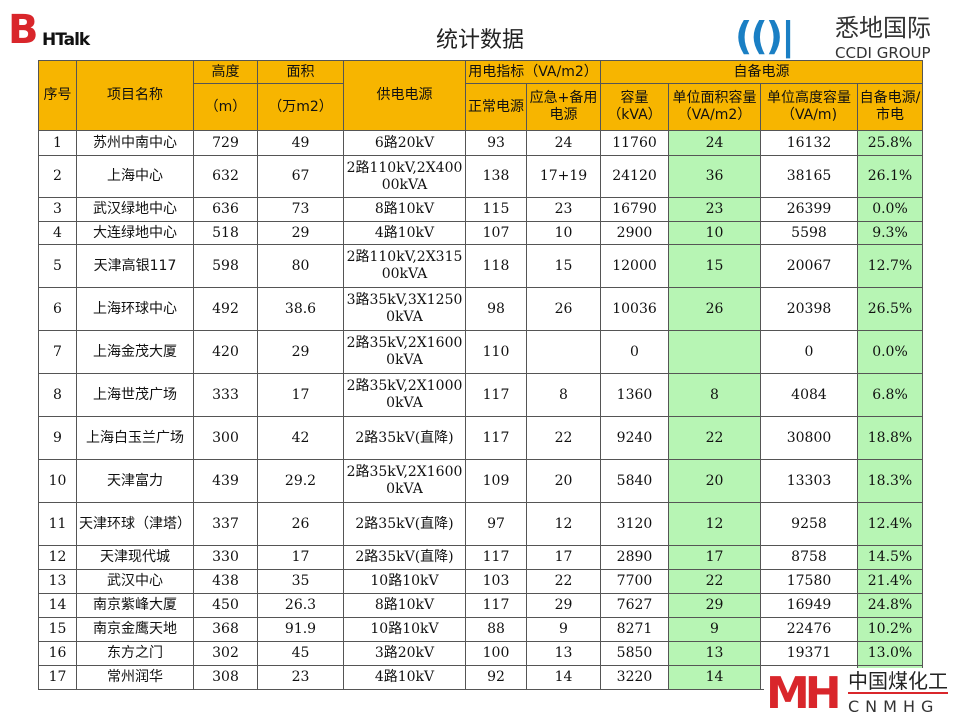 The width and height of the screenshot is (960, 720). What do you see at coordinates (890, 653) in the screenshot?
I see `cell-ratio: 13.0%` at bounding box center [890, 653].